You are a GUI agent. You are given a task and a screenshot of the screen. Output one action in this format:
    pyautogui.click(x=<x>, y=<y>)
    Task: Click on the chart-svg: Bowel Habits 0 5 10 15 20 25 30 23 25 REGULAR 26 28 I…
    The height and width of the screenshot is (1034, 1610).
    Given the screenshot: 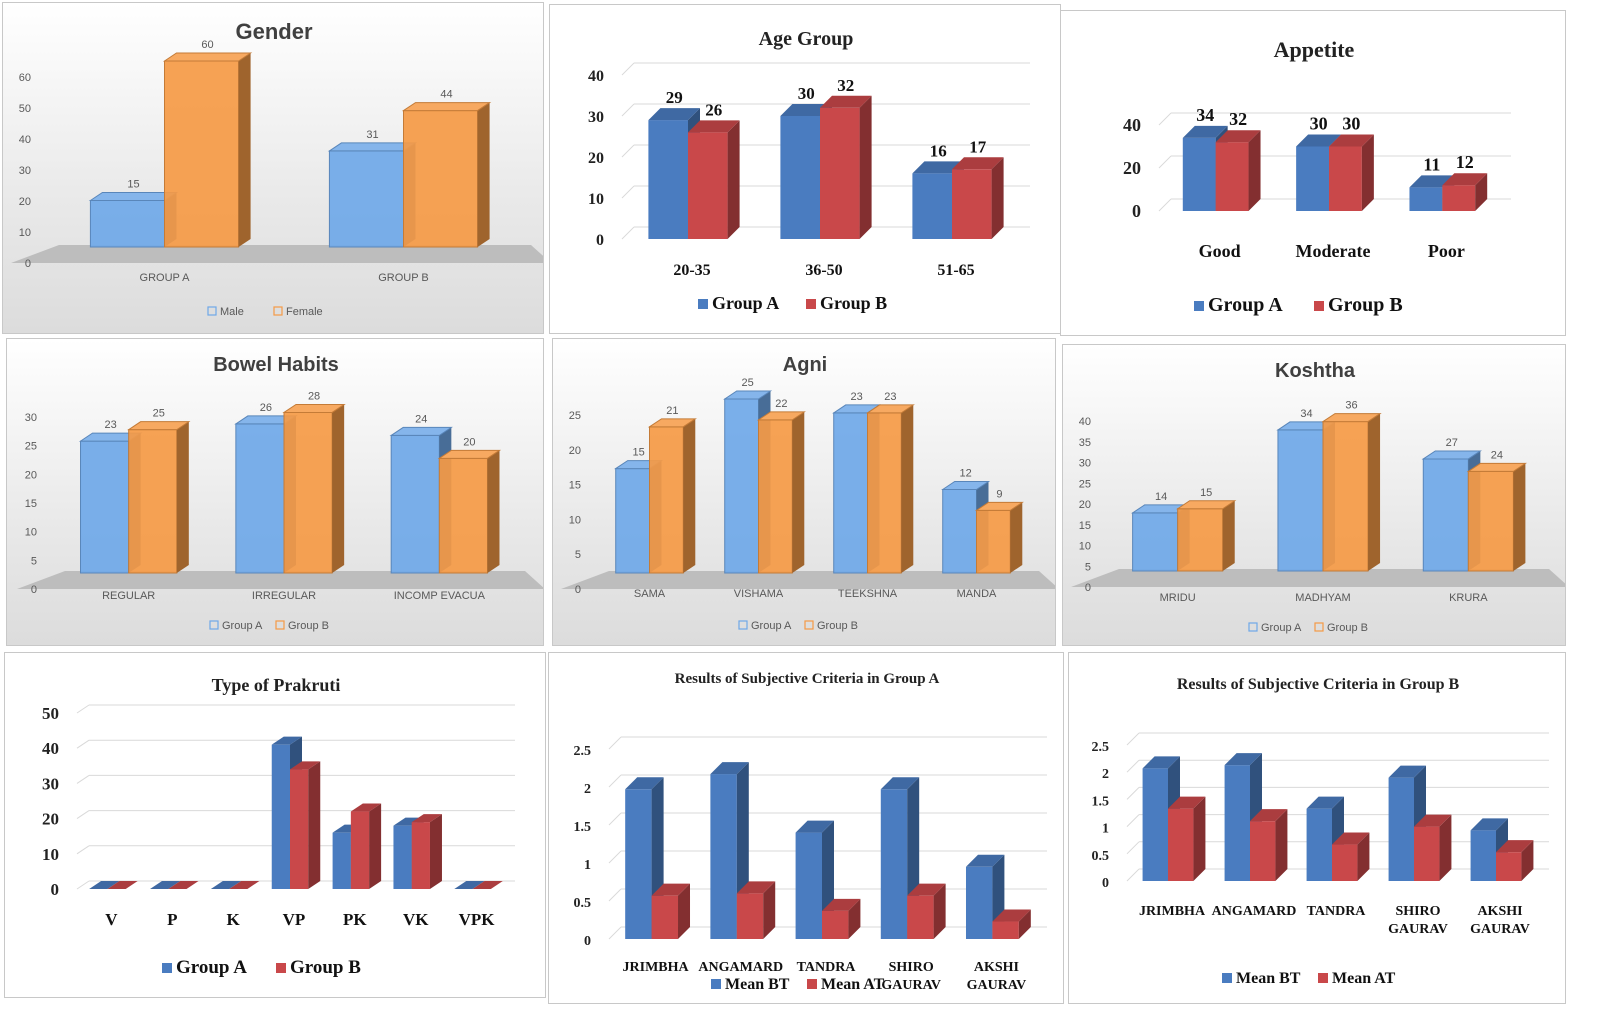 What is the action you would take?
    pyautogui.click(x=280, y=493)
    